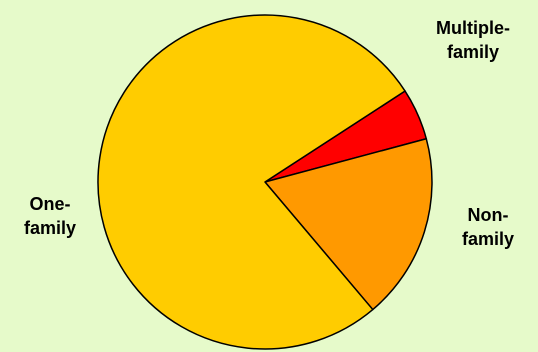 This screenshot has height=352, width=538. Describe the element at coordinates (488, 215) in the screenshot. I see `label-non-family-line-1: Non-` at that location.